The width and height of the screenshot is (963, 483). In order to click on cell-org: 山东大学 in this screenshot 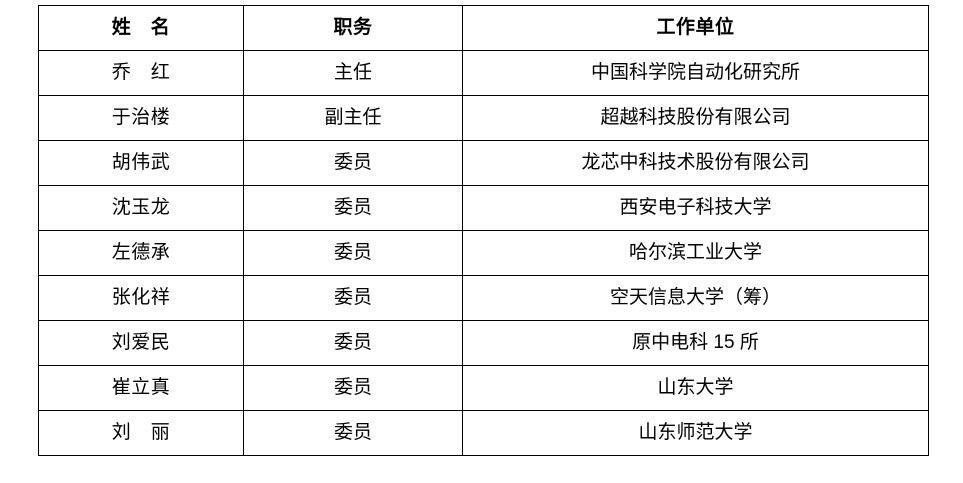, I will do `click(695, 388)`.